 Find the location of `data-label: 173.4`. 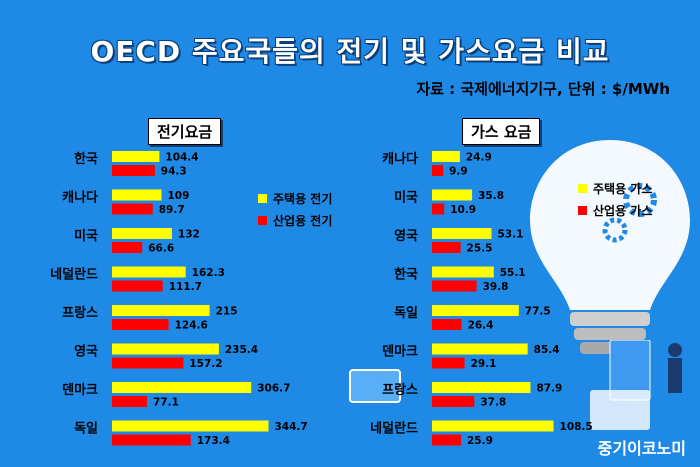

data-label: 173.4 is located at coordinates (213, 441).